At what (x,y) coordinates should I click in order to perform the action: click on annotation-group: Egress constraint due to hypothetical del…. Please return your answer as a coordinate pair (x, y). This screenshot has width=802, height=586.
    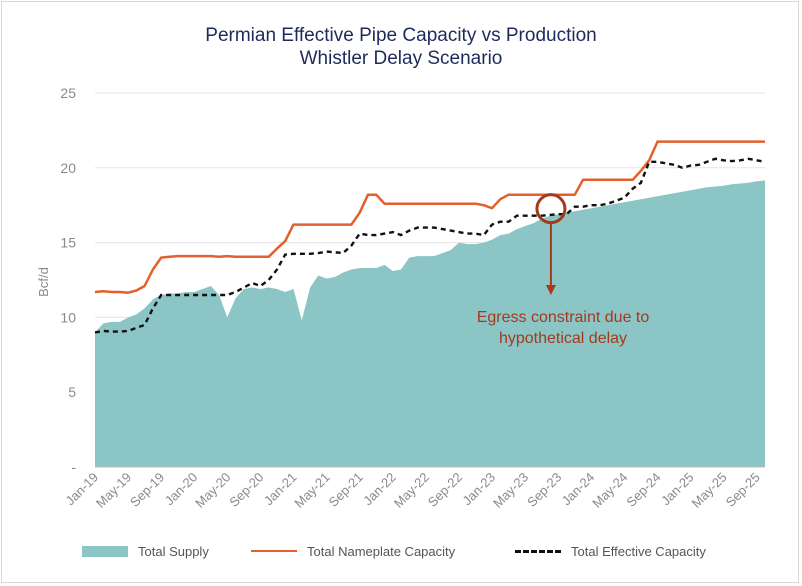
    Looking at the image, I should click on (563, 270).